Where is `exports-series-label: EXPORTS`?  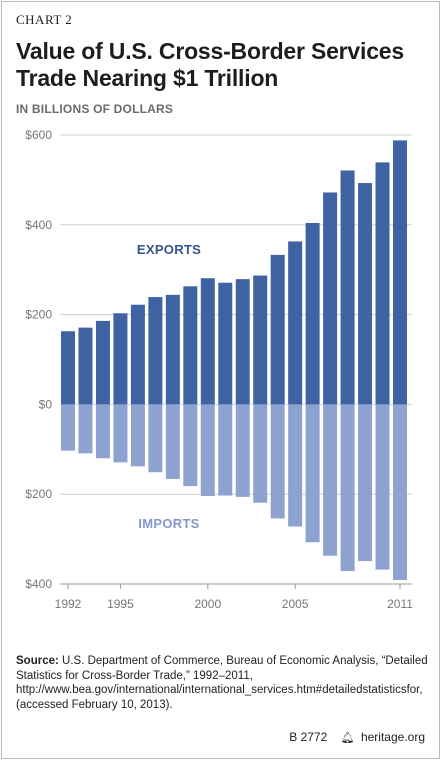 exports-series-label: EXPORTS is located at coordinates (169, 249).